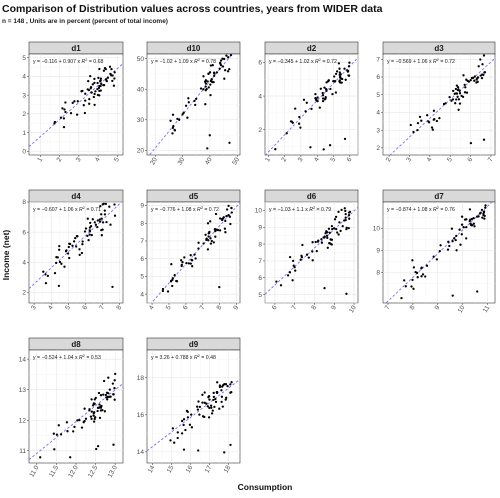  What do you see at coordinates (171, 469) in the screenshot?
I see `x-tick-label: 15` at bounding box center [171, 469].